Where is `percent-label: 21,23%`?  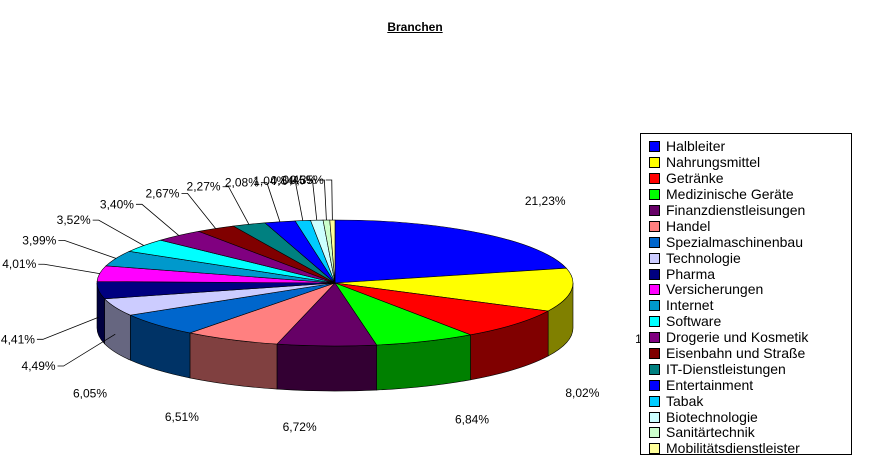 percent-label: 21,23% is located at coordinates (545, 201).